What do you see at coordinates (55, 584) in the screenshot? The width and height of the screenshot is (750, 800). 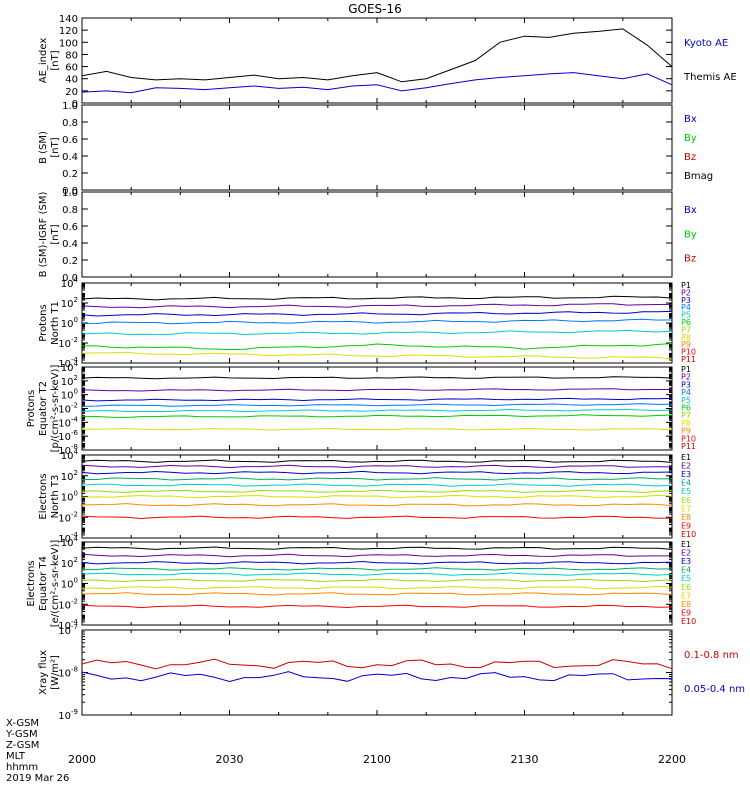 I see `y-axis-label: [e/(cm²-s-sr-keV)]` at bounding box center [55, 584].